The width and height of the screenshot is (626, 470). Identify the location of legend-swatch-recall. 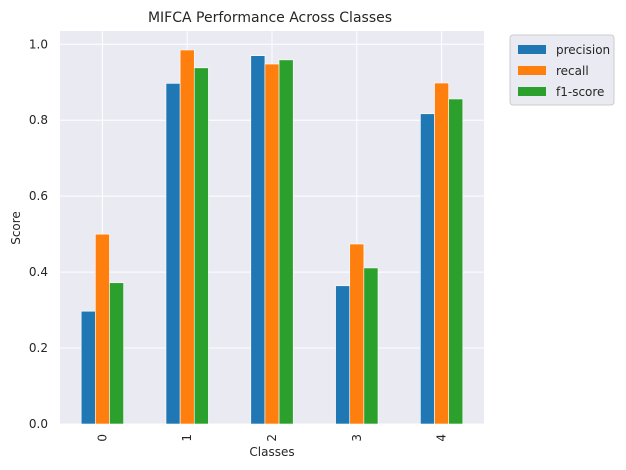
(532, 70).